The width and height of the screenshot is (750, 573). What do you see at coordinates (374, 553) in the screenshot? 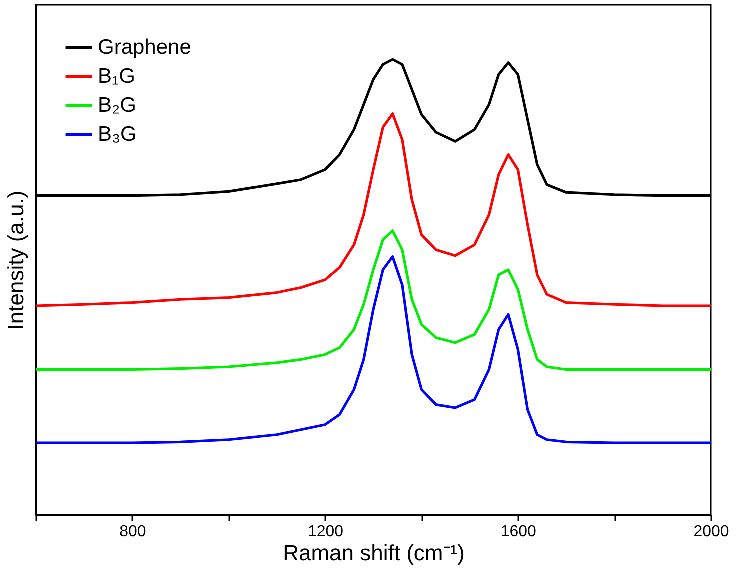
I see `x-axis-title: Raman shift (cm⁻¹)` at bounding box center [374, 553].